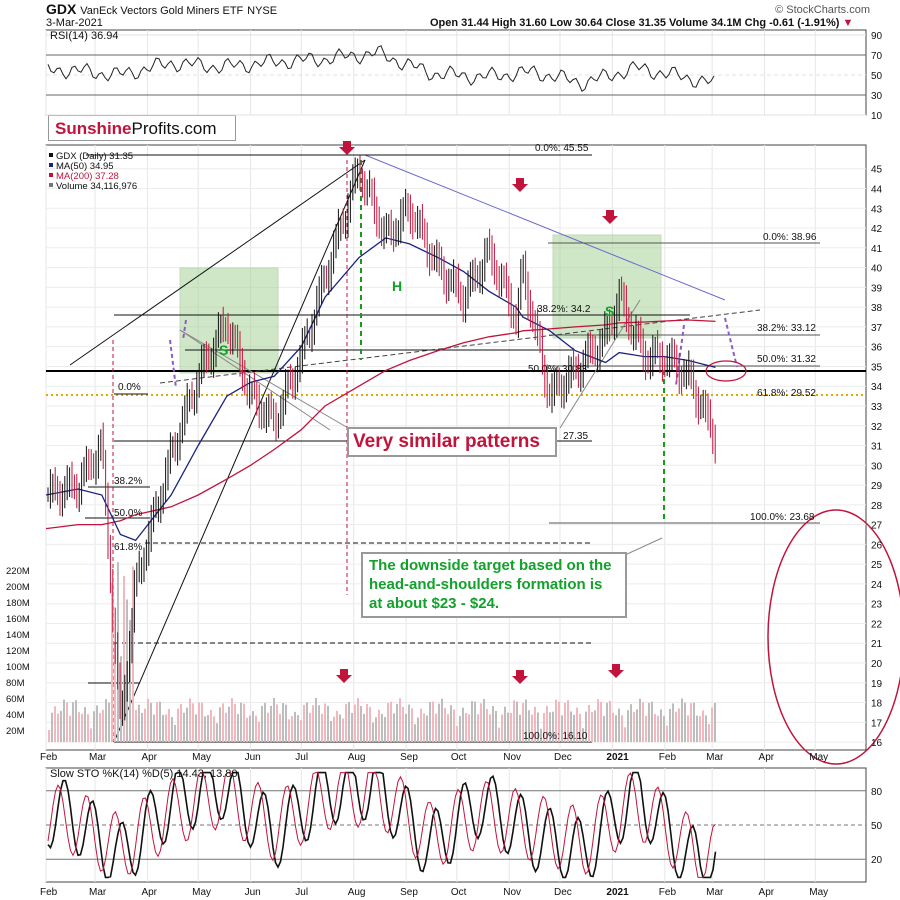  What do you see at coordinates (49, 892) in the screenshot?
I see `x-tick-label: Feb` at bounding box center [49, 892].